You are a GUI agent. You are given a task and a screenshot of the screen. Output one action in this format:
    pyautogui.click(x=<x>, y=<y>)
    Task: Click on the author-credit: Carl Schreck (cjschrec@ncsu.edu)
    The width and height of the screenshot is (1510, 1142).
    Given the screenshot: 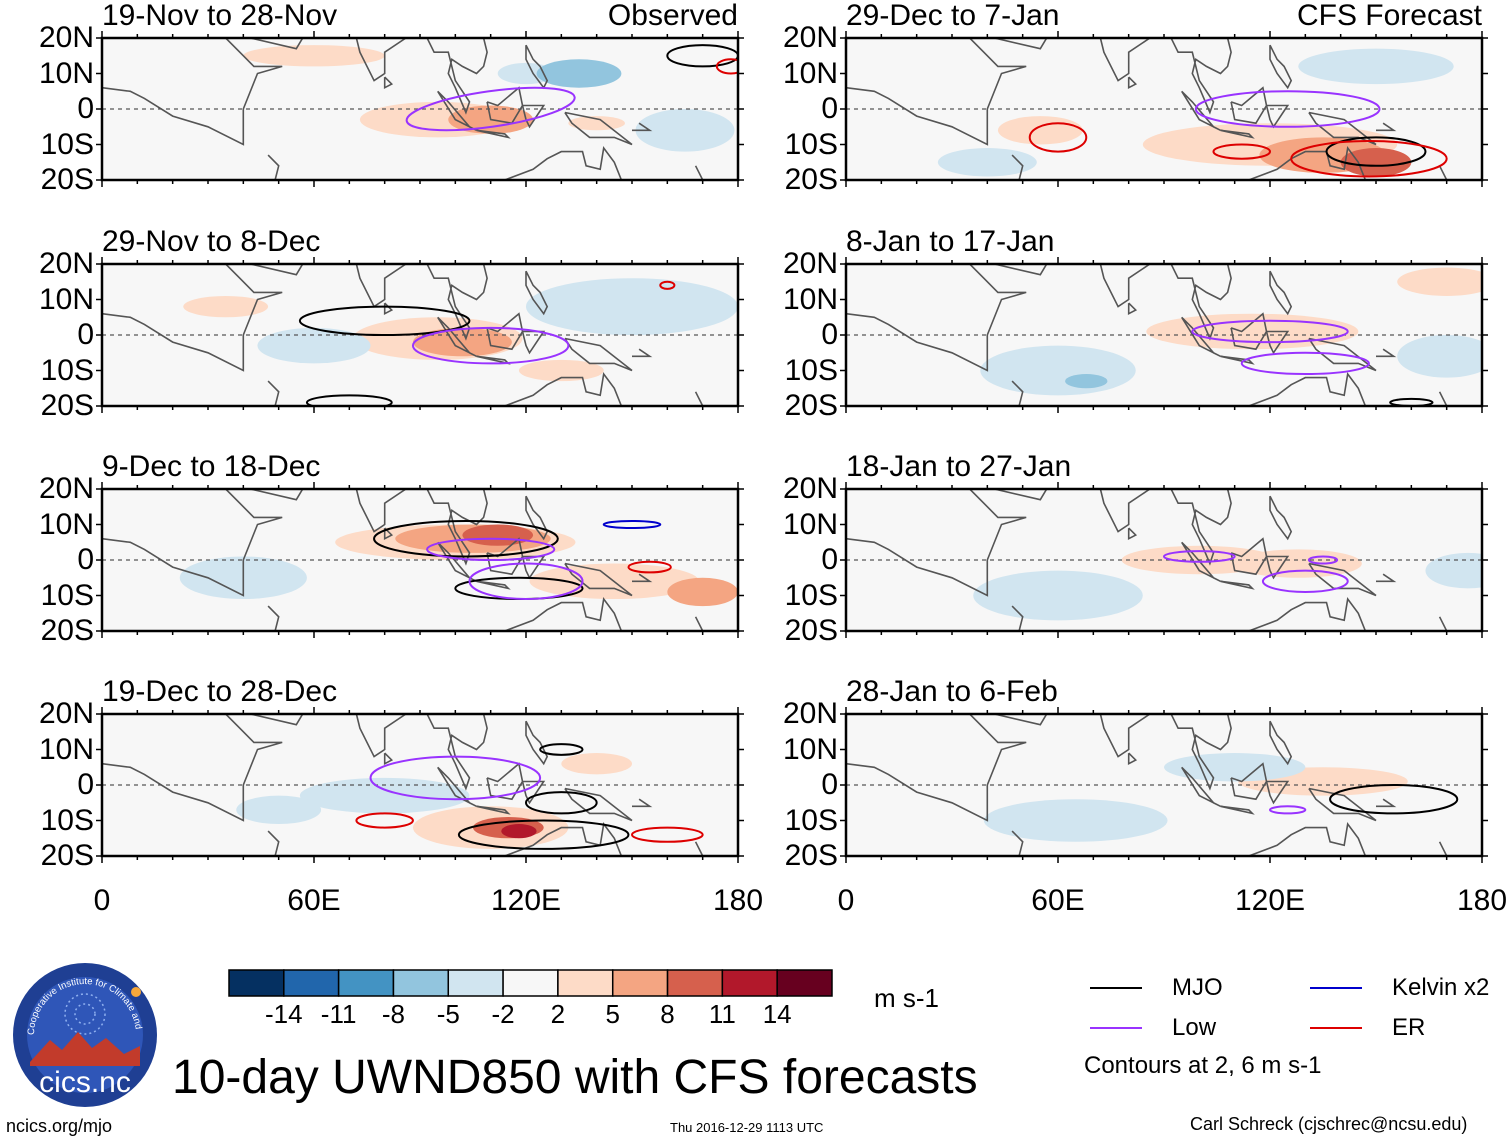 What is the action you would take?
    pyautogui.click(x=1329, y=1124)
    